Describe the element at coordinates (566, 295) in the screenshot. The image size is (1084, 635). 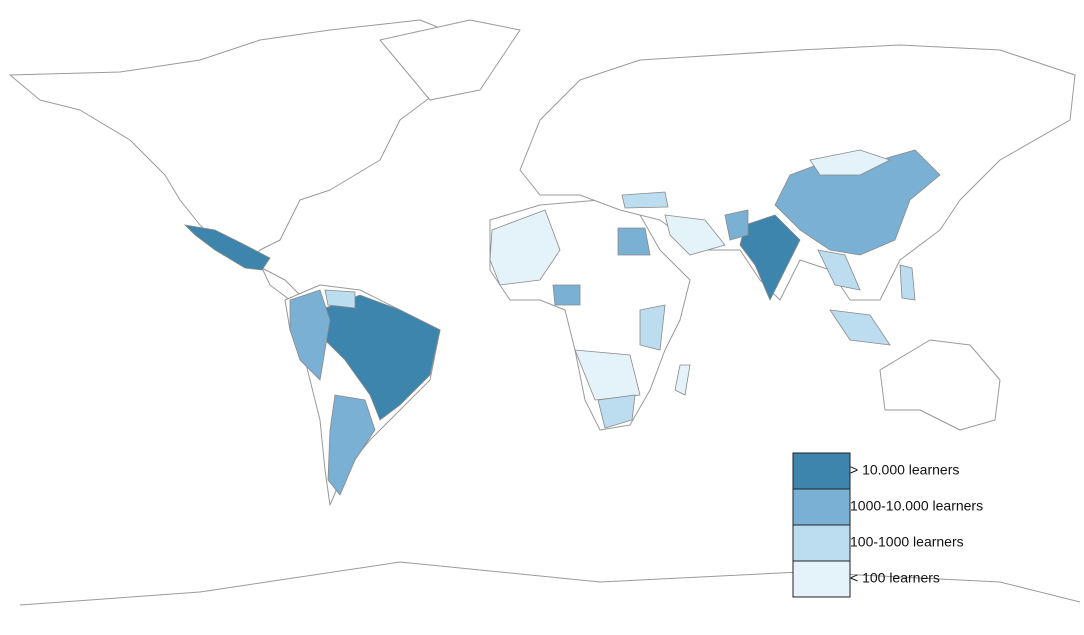
I see `nigeria` at that location.